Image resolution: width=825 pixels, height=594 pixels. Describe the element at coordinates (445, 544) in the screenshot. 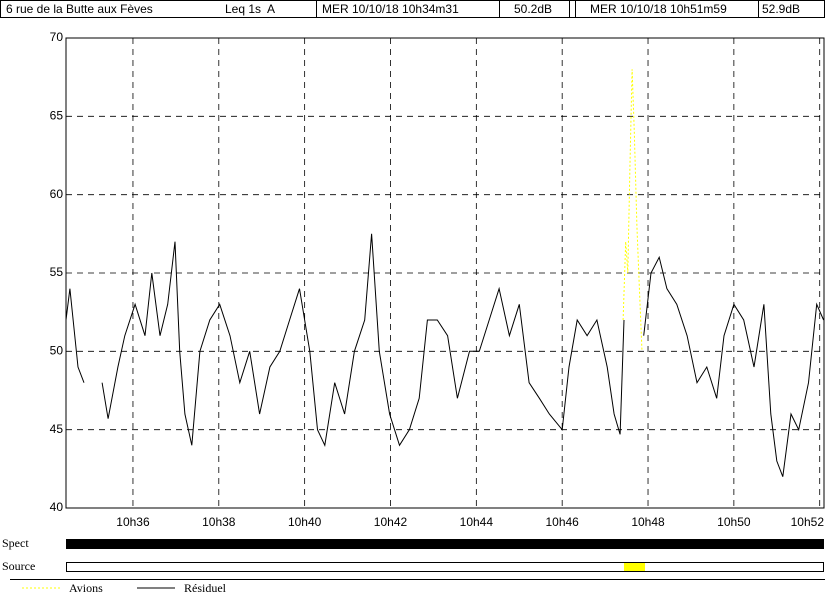

I see `spect-bar` at that location.